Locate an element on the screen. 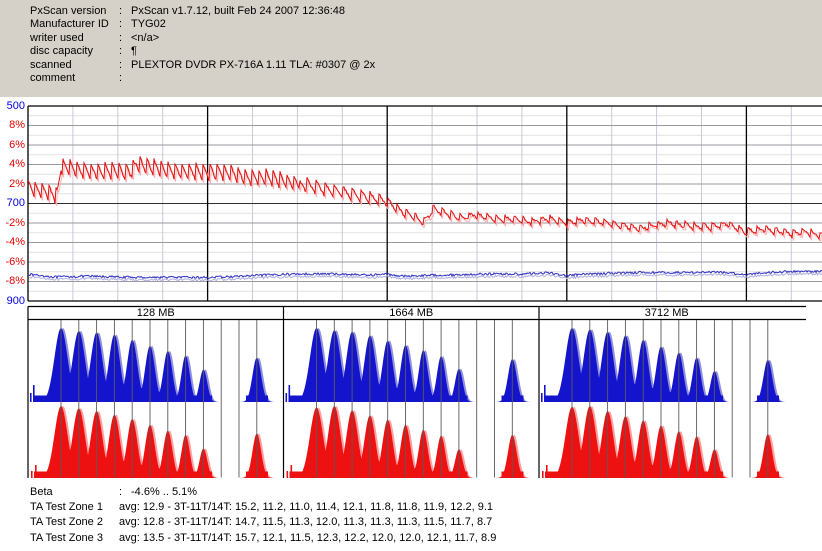  info-row: Manufacturer ID: TYG02 is located at coordinates (411, 24).